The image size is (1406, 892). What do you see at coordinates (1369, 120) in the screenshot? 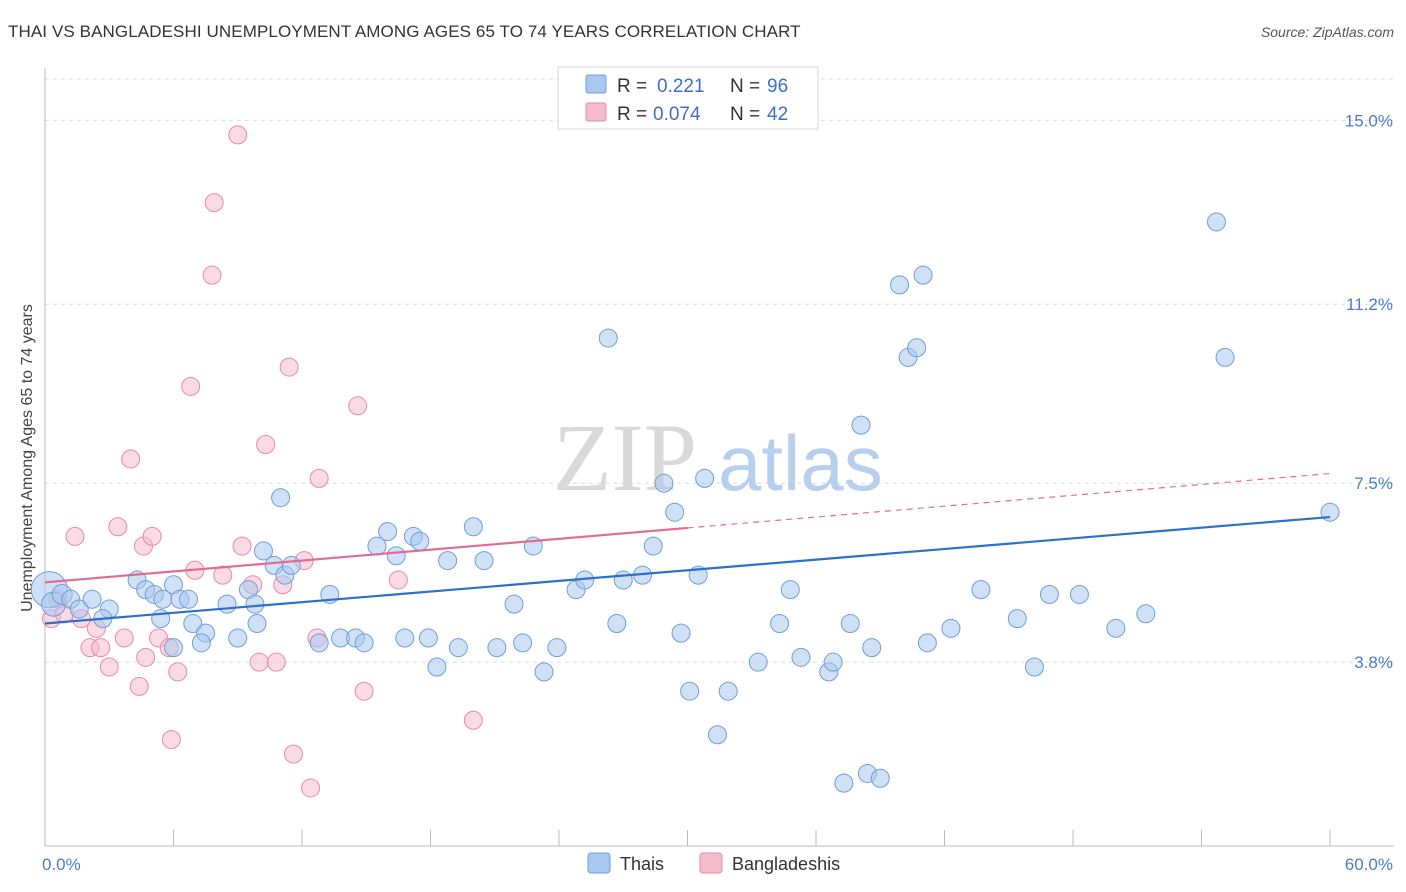
I see `y-tick-label: 15.0%` at bounding box center [1369, 120].